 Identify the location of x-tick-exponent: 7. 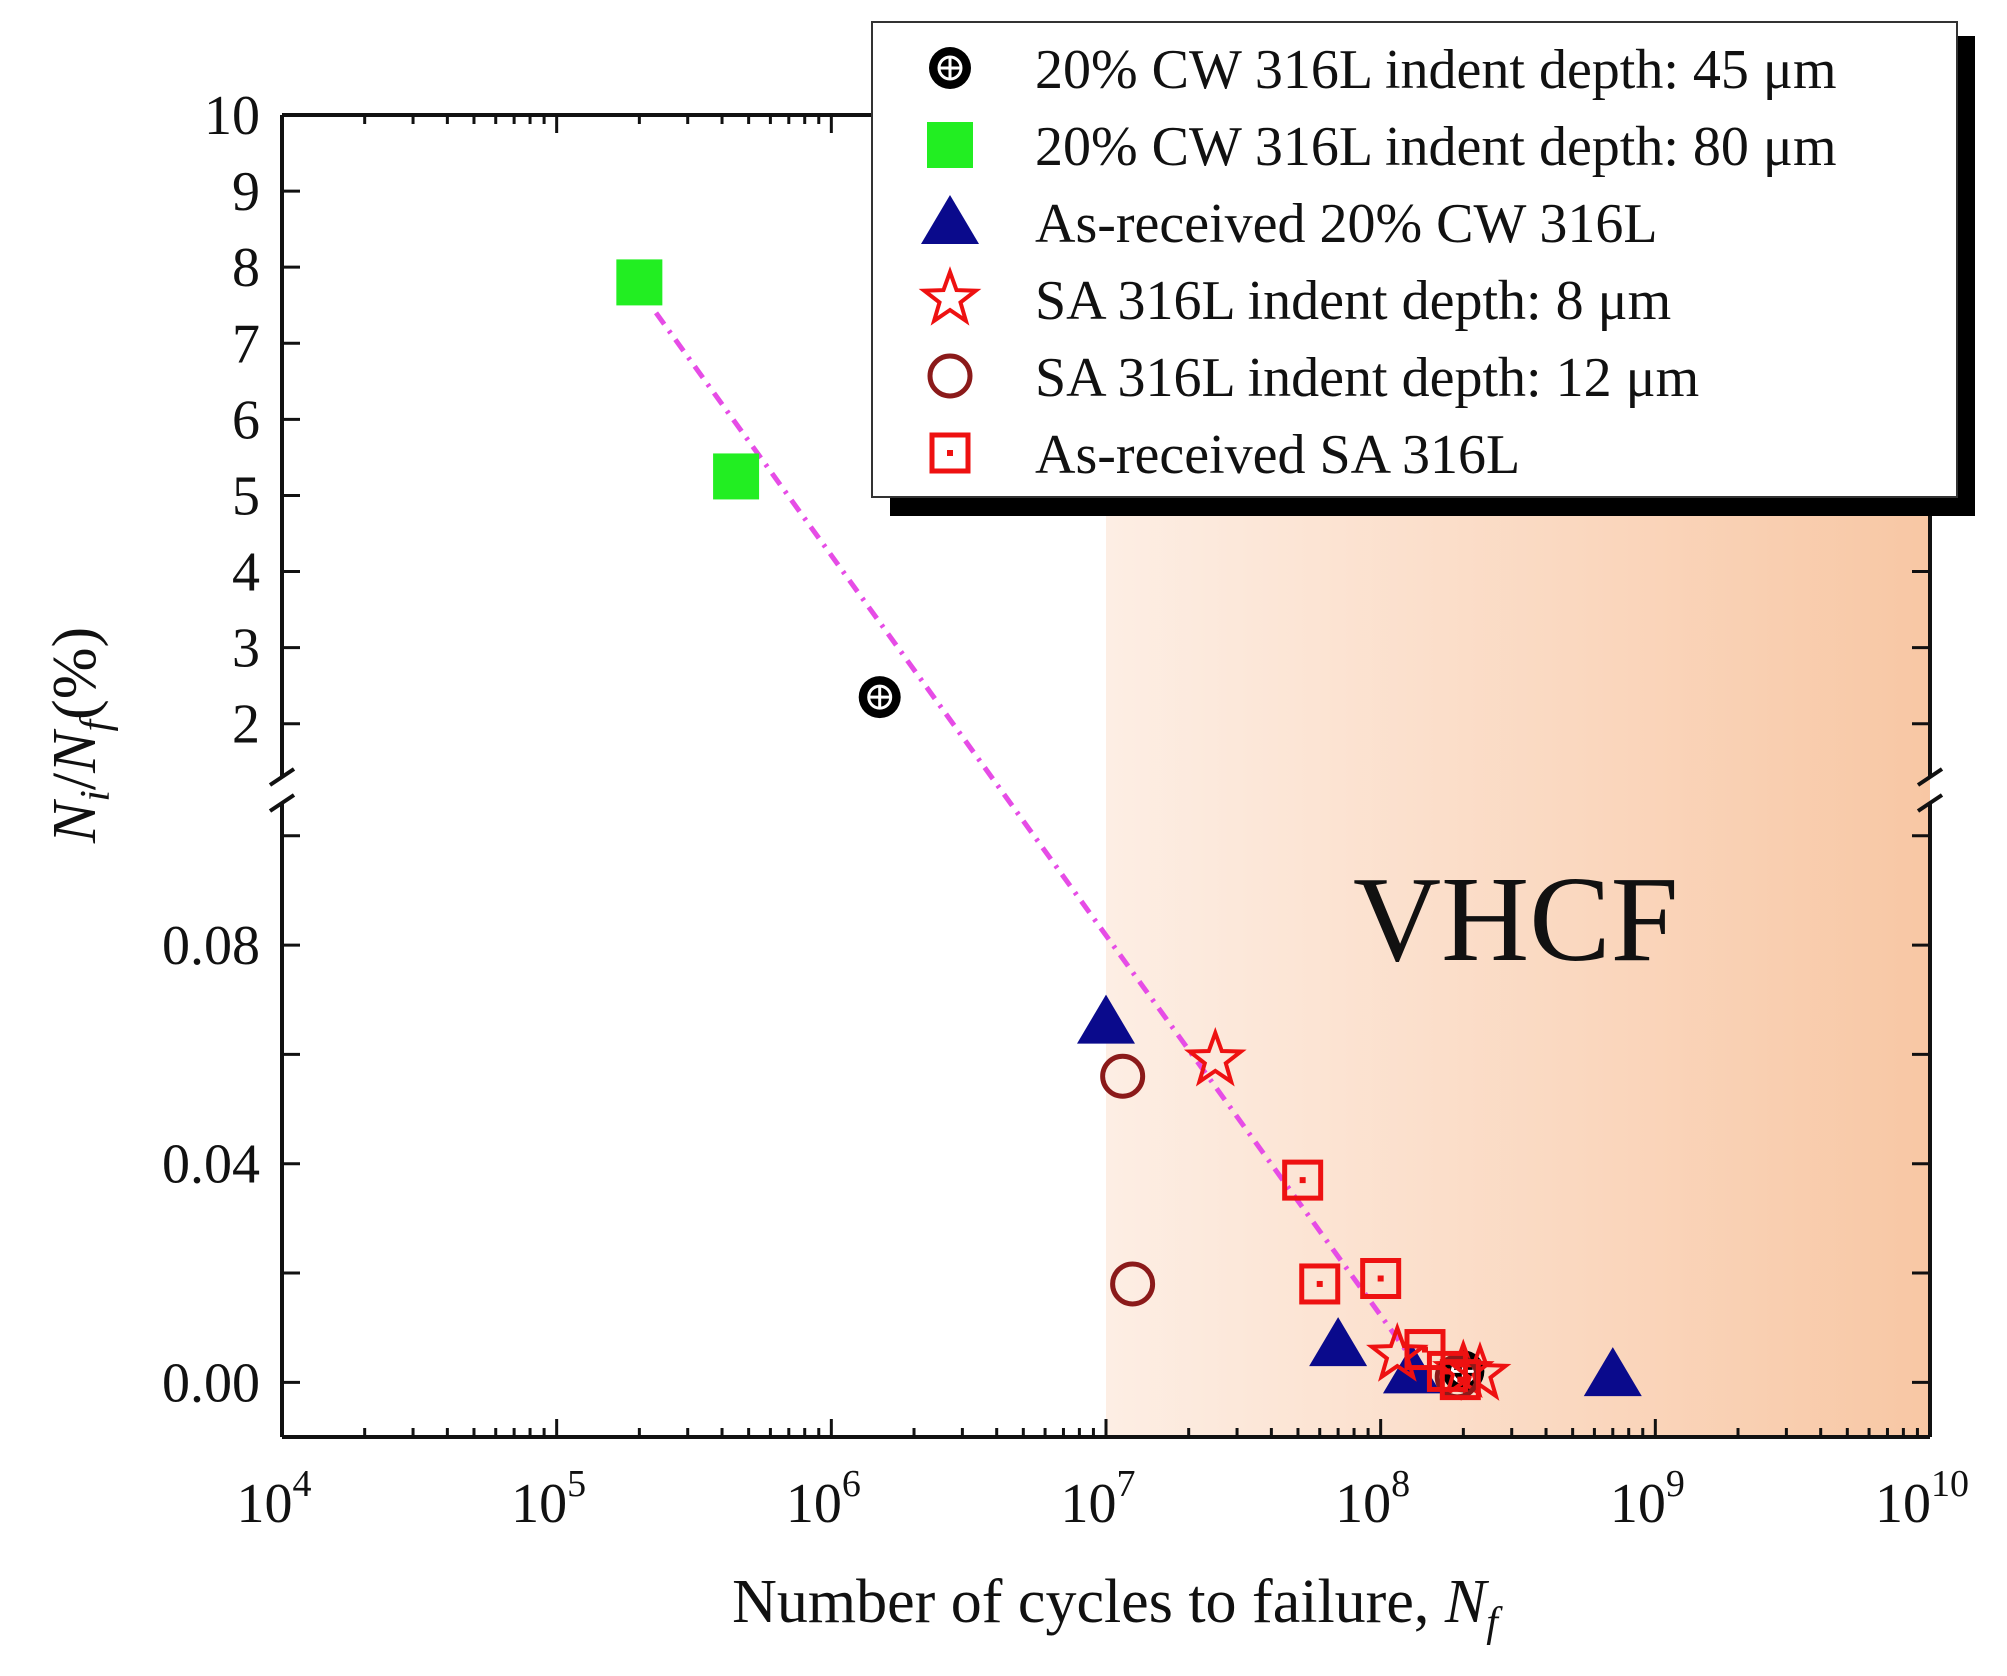
(1126, 1484).